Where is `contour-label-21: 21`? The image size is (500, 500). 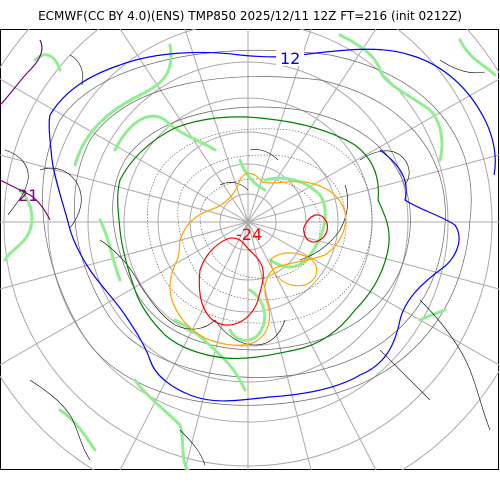 contour-label-21: 21 is located at coordinates (28, 195).